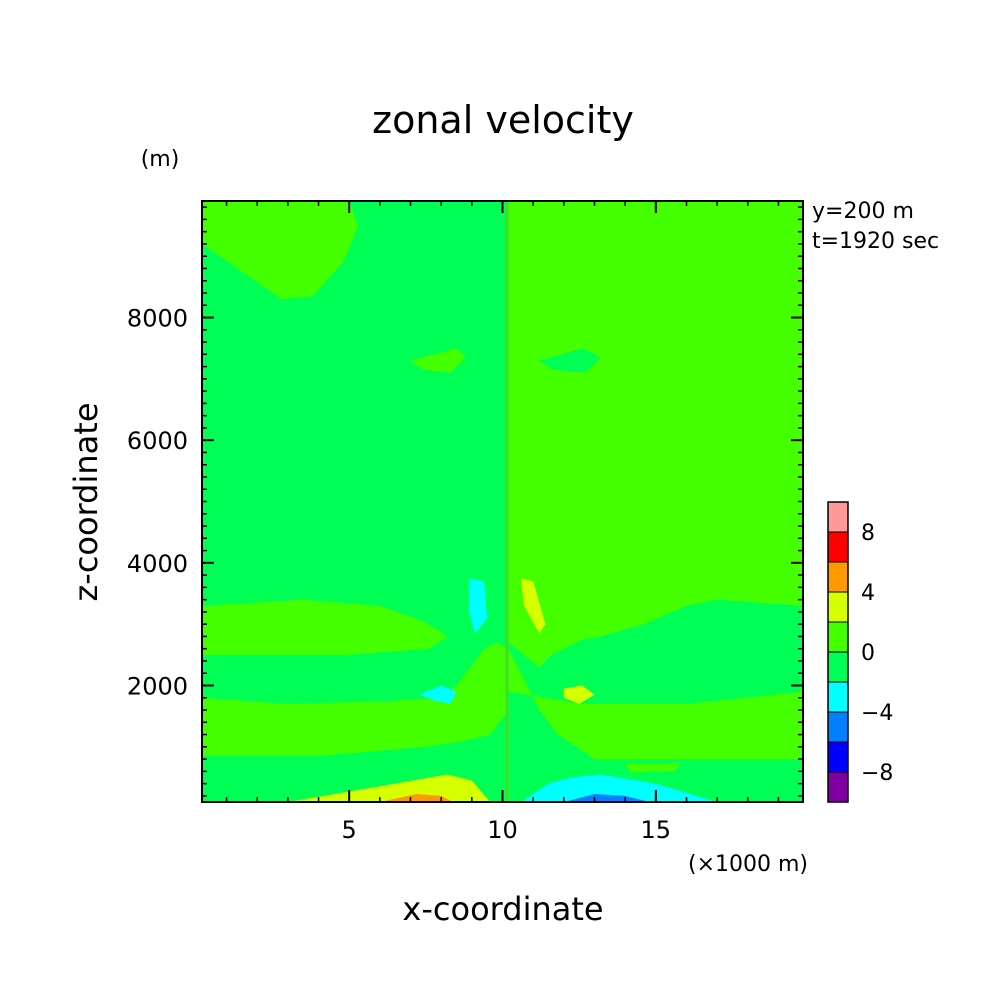  What do you see at coordinates (157, 686) in the screenshot?
I see `y-tick-label: 2000` at bounding box center [157, 686].